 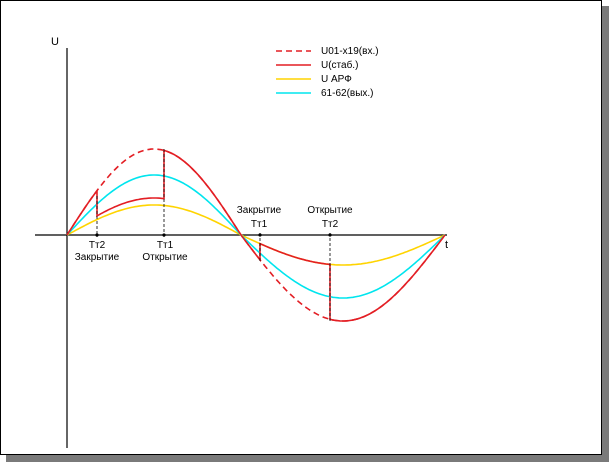 I want to click on x-axis-label: t, so click(x=446, y=245).